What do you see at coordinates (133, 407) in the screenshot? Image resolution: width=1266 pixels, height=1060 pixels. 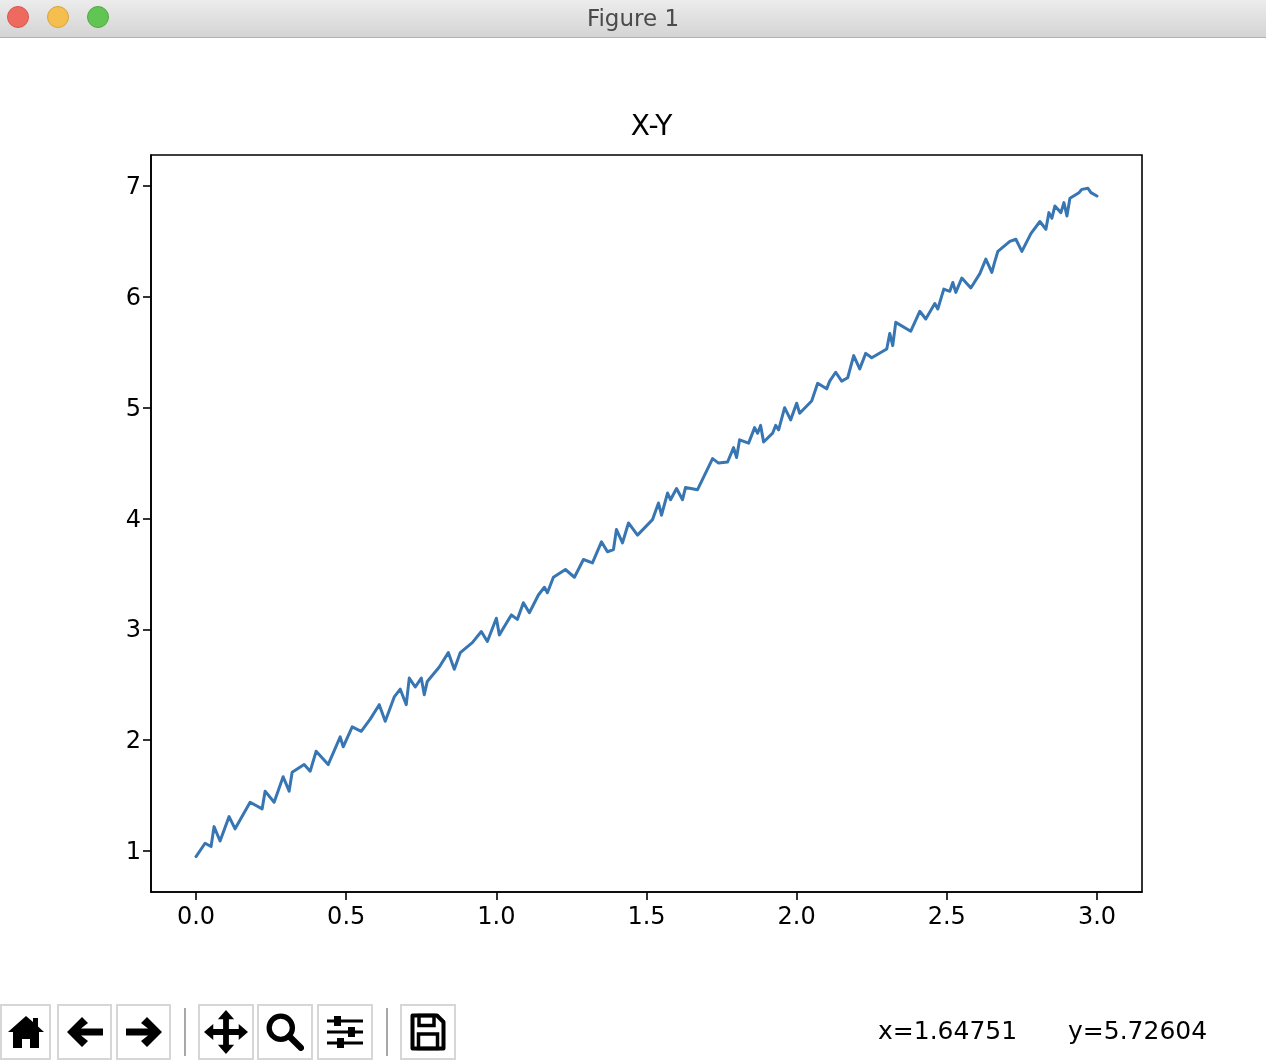 I see `y-tick-label: 5` at bounding box center [133, 407].